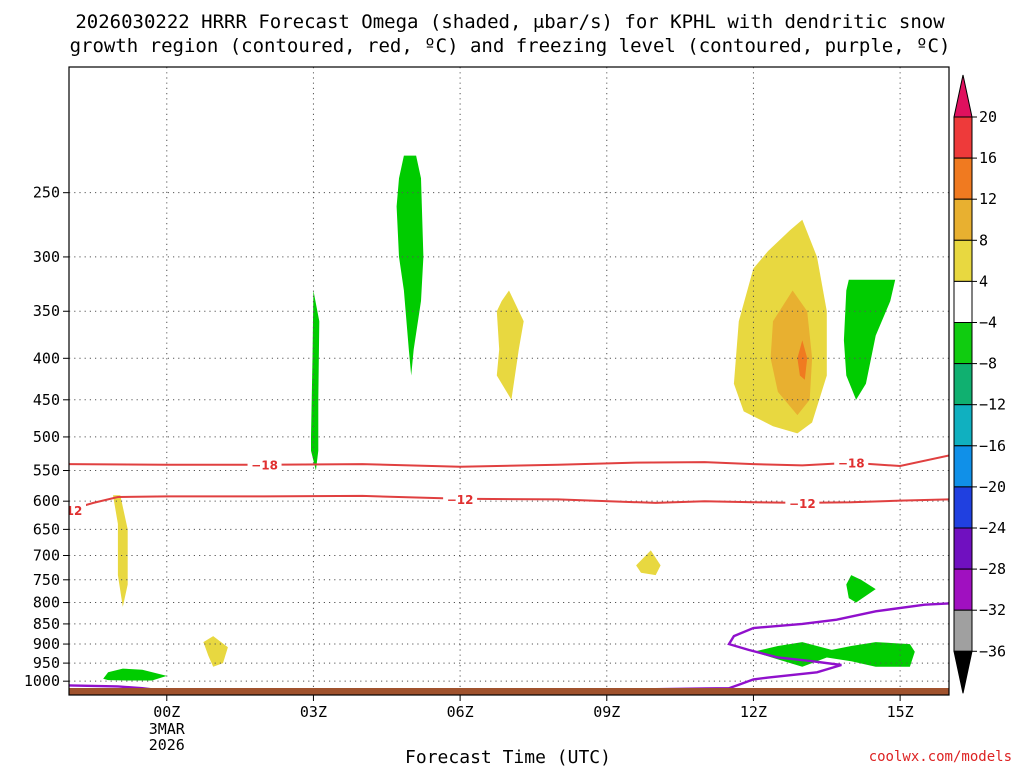 Image resolution: width=1024 pixels, height=768 pixels. What do you see at coordinates (963, 96) in the screenshot?
I see `colorbar-top-triangle` at bounding box center [963, 96].